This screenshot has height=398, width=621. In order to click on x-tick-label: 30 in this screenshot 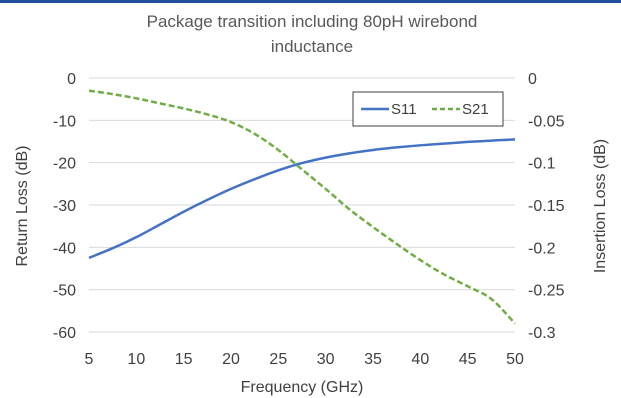, I will do `click(326, 359)`.